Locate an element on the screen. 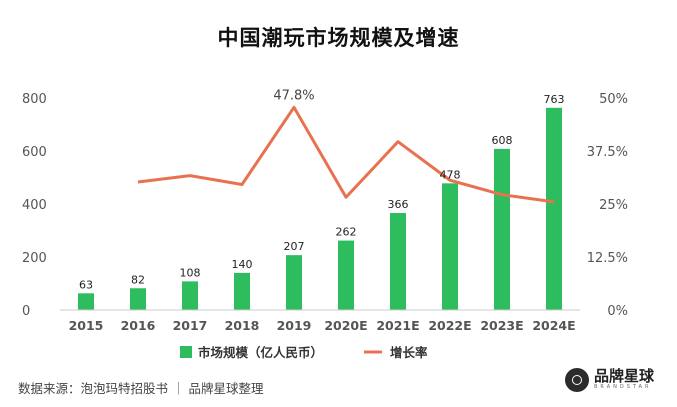 This screenshot has height=407, width=677. x-tick-label: 2016 is located at coordinates (138, 325).